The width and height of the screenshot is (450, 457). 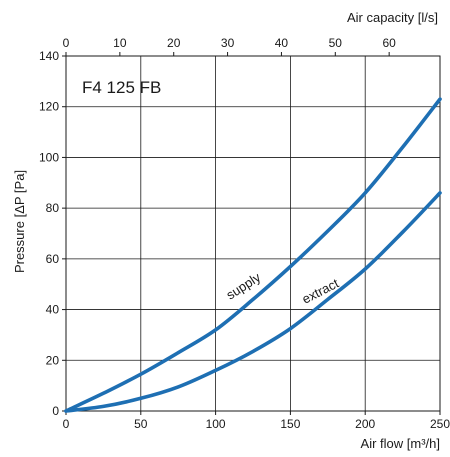 I want to click on y-tick-label: 100, so click(x=49, y=157).